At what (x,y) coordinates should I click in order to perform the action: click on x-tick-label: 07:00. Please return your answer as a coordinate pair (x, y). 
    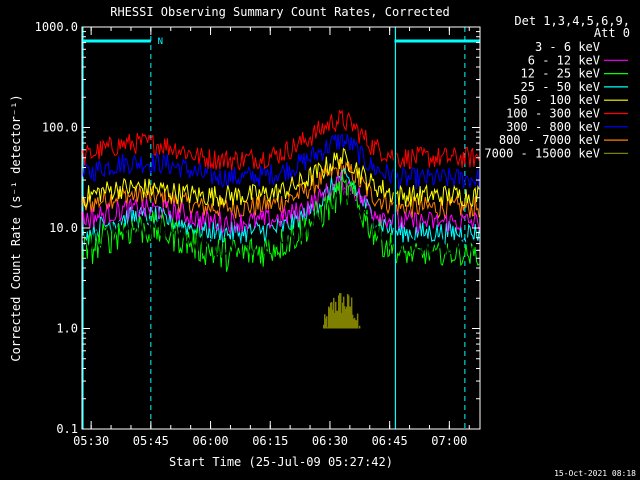
    Looking at the image, I should click on (449, 441).